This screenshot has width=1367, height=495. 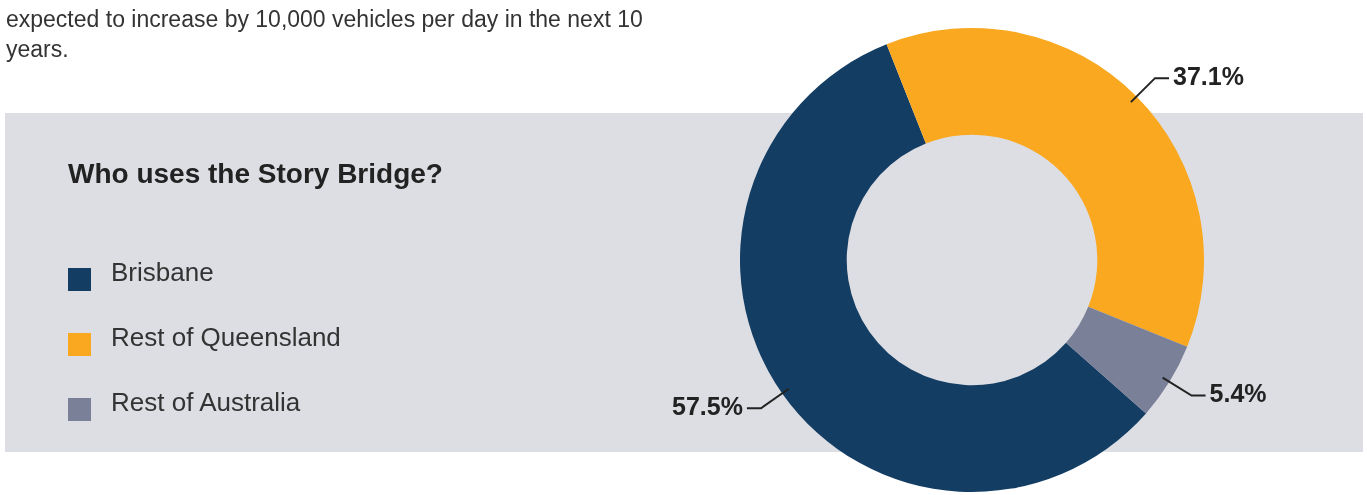 What do you see at coordinates (162, 272) in the screenshot?
I see `legend-label: Brisbane` at bounding box center [162, 272].